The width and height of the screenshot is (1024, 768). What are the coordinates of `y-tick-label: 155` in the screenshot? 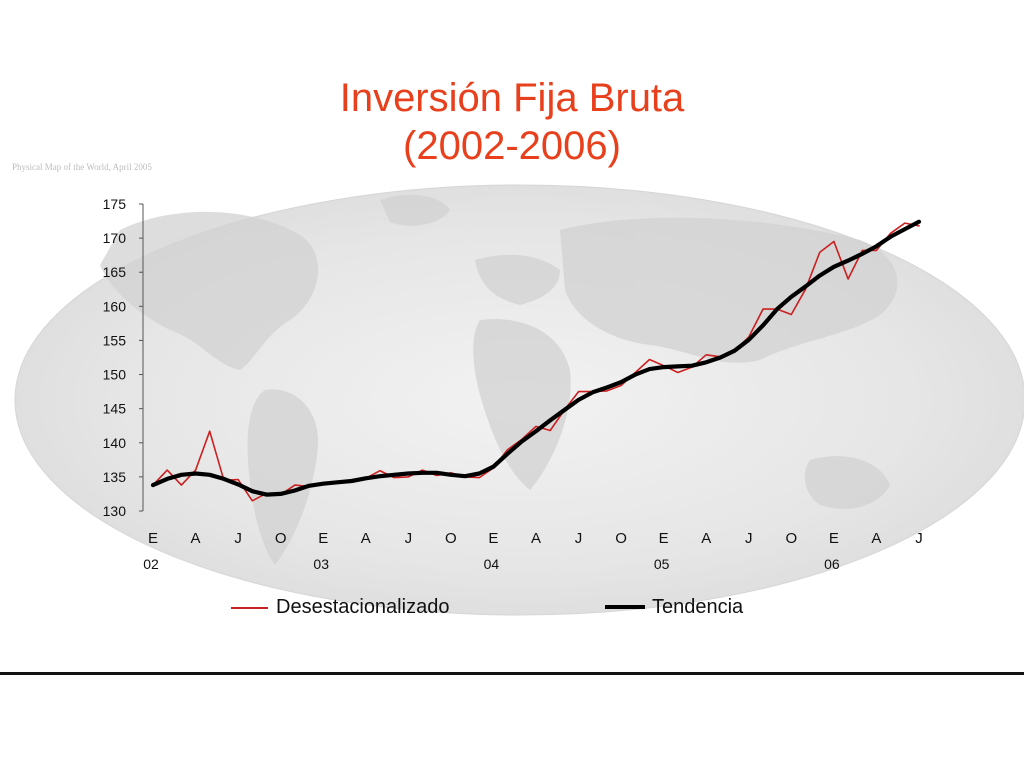 It's located at (115, 340).